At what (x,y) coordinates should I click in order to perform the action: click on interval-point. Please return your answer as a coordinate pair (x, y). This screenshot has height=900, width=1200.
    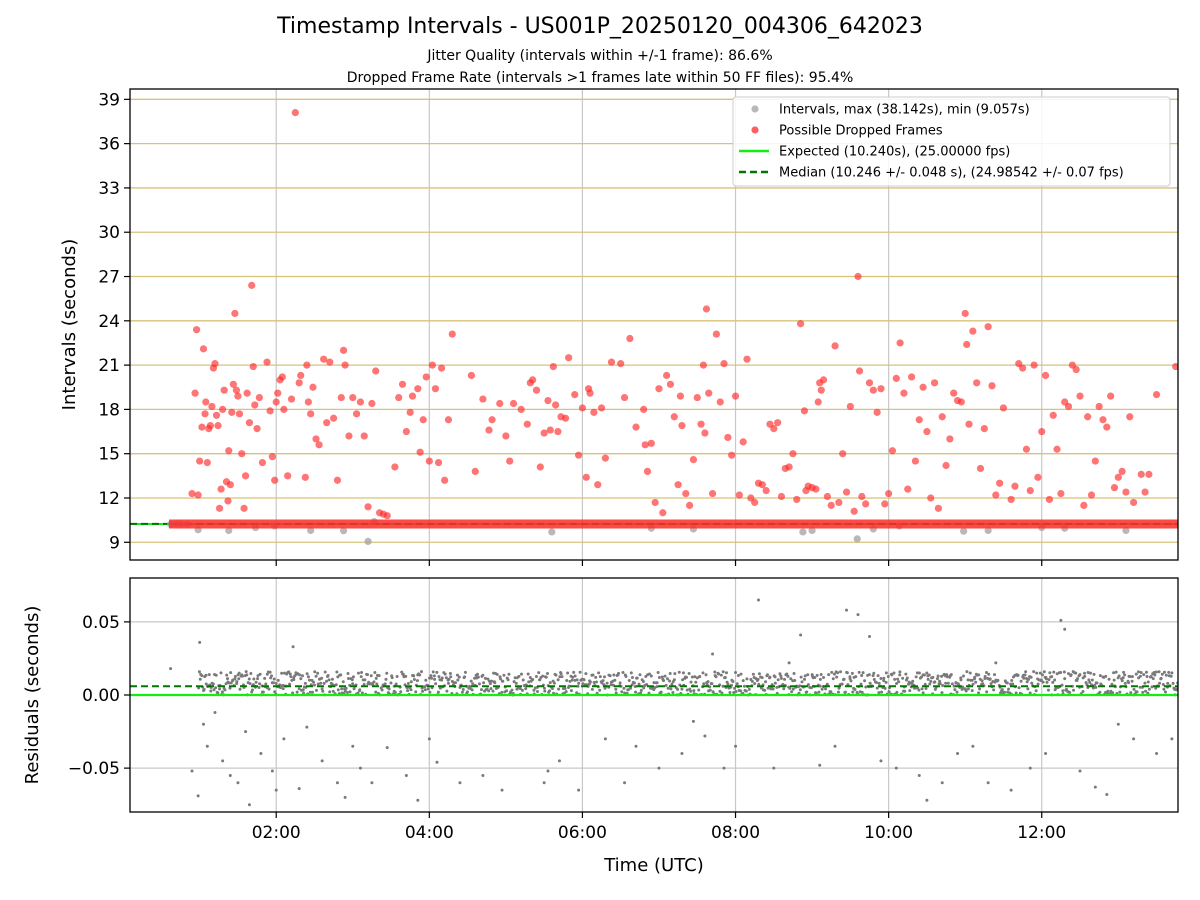
    Looking at the image, I should click on (857, 539).